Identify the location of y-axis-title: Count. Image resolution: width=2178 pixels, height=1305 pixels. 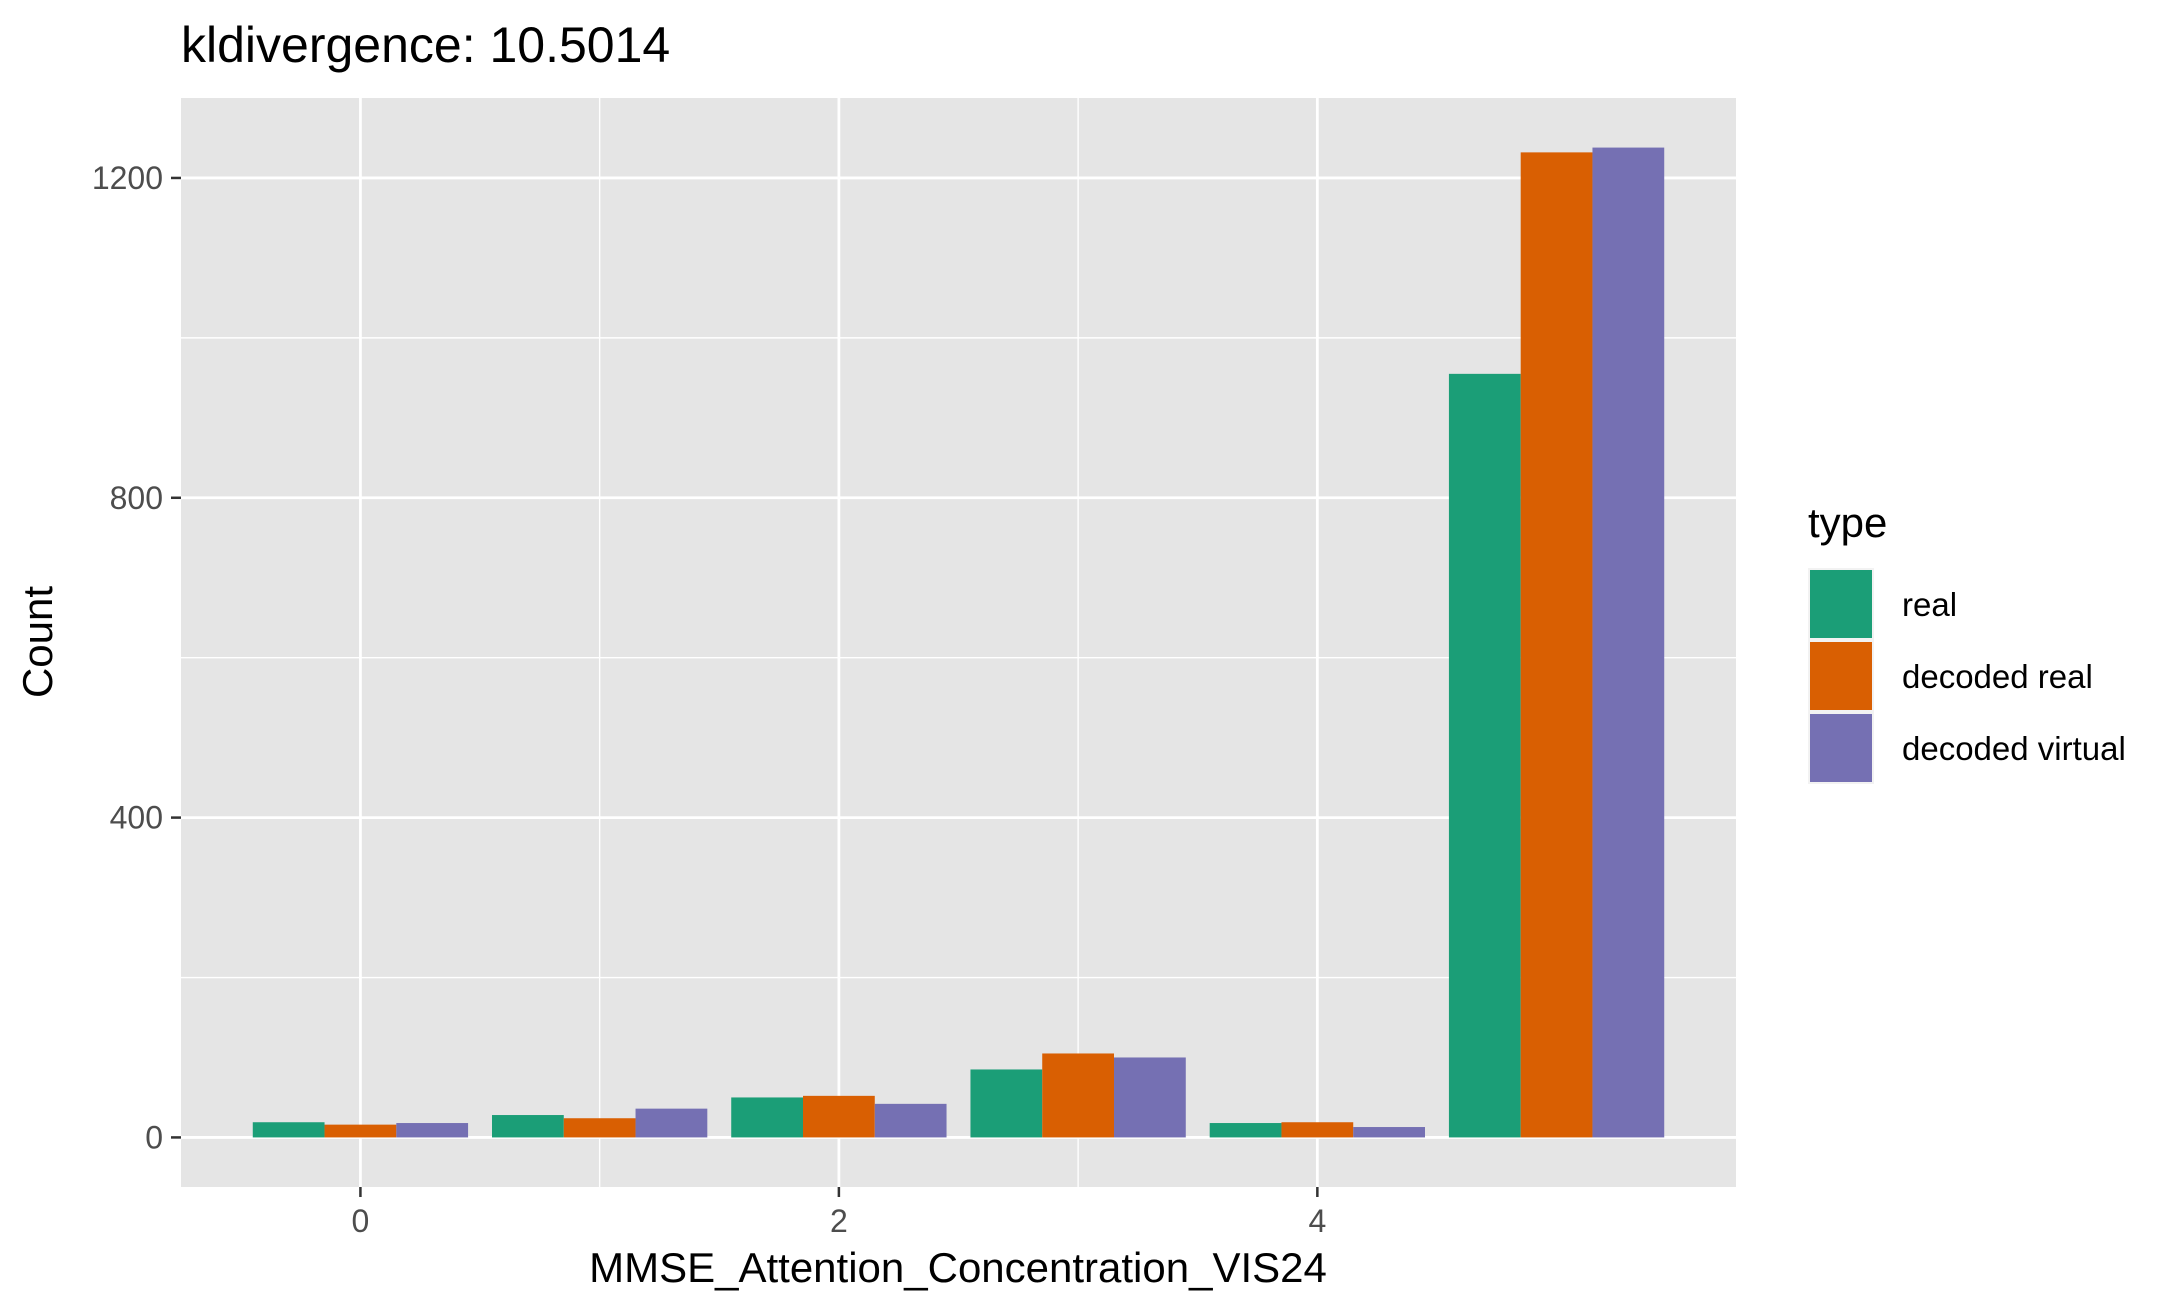
(37, 642).